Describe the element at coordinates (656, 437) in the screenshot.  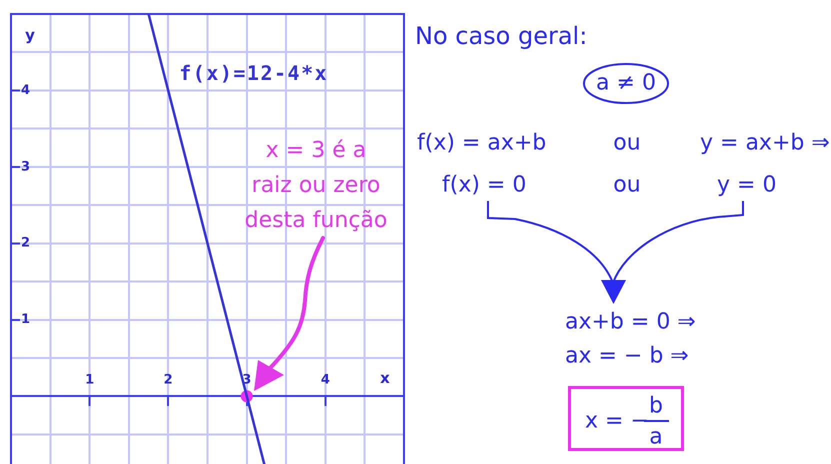
I see `text: a` at that location.